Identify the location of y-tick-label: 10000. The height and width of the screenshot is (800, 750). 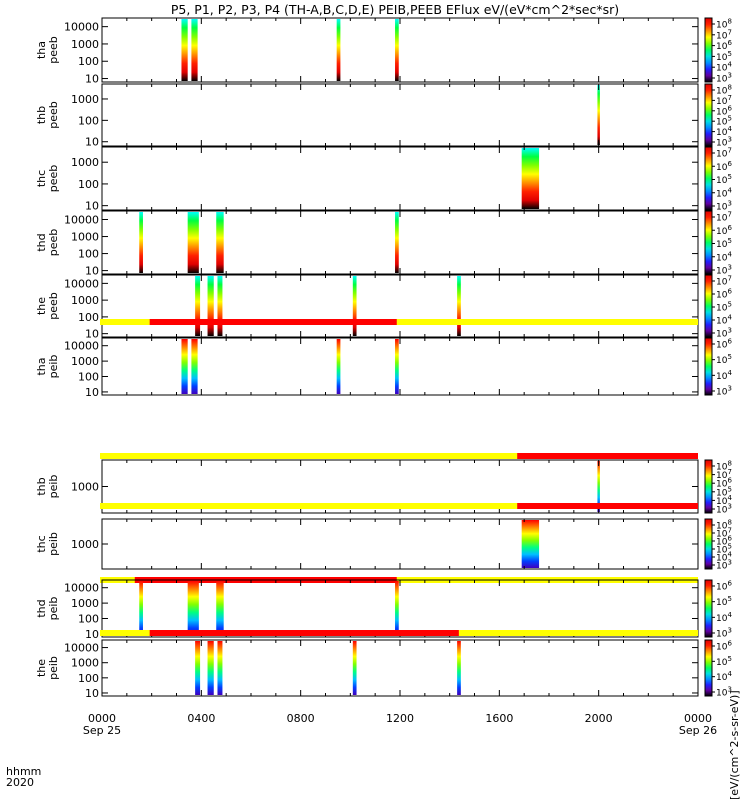
(81, 27).